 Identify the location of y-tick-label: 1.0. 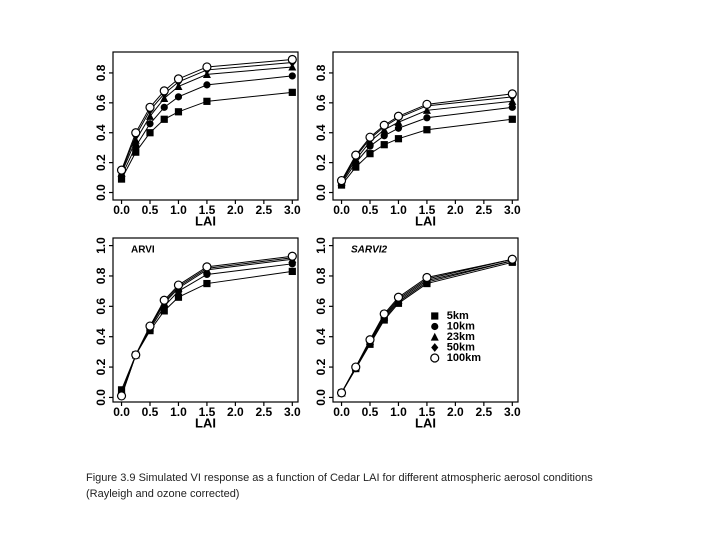
(101, 245).